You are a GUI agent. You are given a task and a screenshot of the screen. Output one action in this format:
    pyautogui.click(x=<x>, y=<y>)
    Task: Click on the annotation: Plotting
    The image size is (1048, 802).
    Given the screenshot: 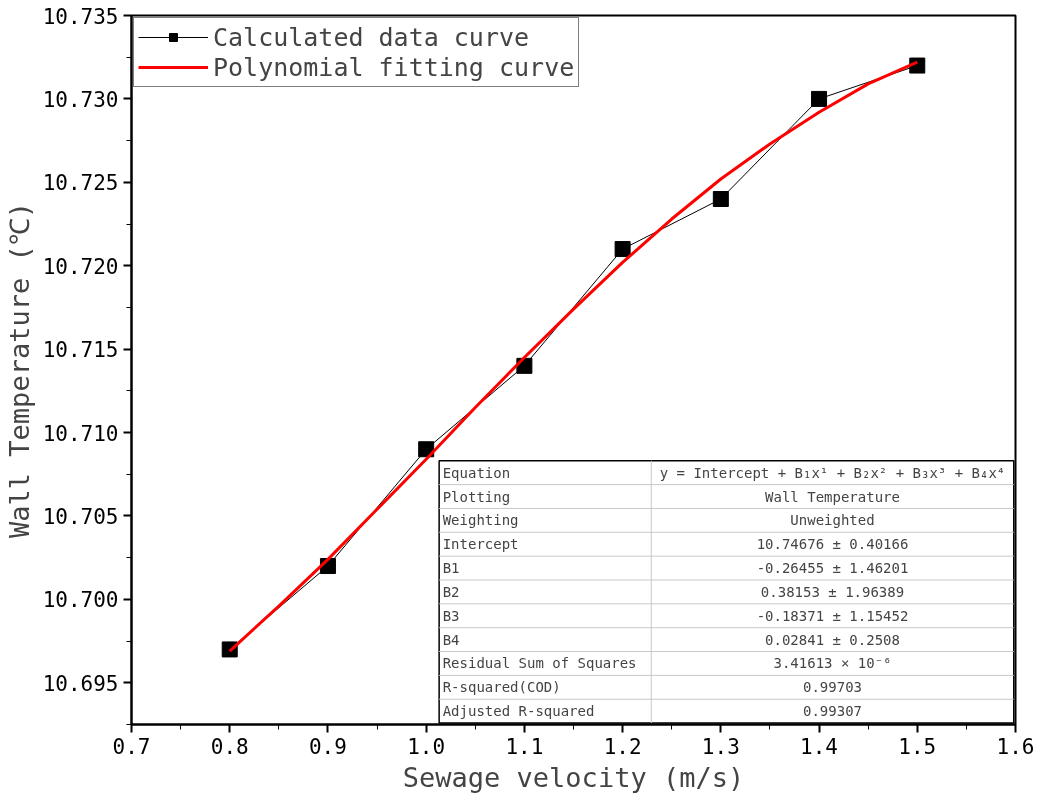 What is the action you would take?
    pyautogui.click(x=476, y=496)
    